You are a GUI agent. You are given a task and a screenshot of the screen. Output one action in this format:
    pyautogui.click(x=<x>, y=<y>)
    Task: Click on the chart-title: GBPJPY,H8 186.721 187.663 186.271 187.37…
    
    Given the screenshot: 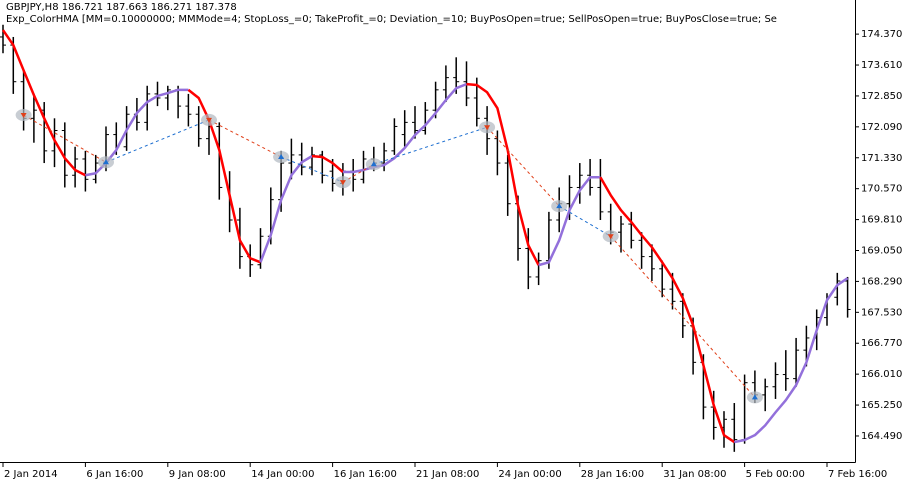 What is the action you would take?
    pyautogui.click(x=121, y=7)
    